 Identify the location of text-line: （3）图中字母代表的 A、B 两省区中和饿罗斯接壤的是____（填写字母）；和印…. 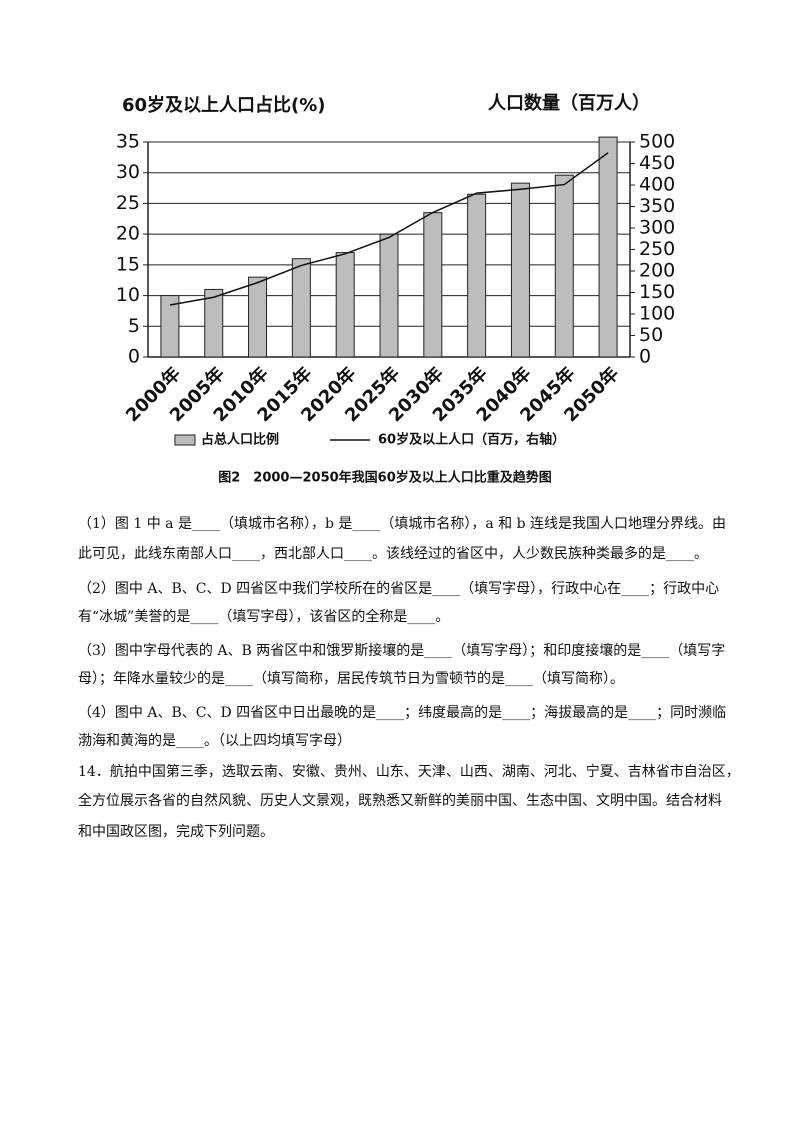
(402, 651).